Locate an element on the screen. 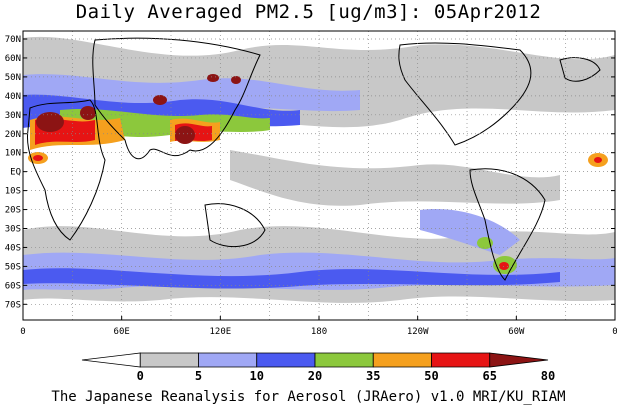  longitude-axis: 0 60E 120E 180 120W 60W 0 is located at coordinates (318, 326).